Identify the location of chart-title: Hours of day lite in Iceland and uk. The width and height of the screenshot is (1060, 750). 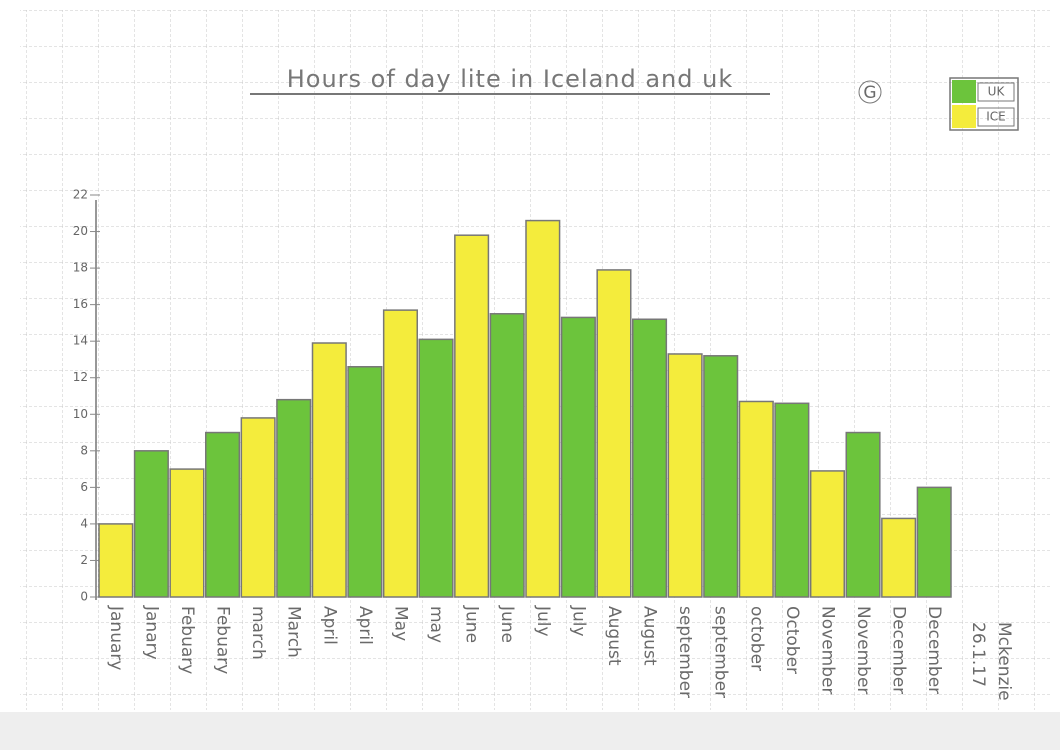
(510, 79).